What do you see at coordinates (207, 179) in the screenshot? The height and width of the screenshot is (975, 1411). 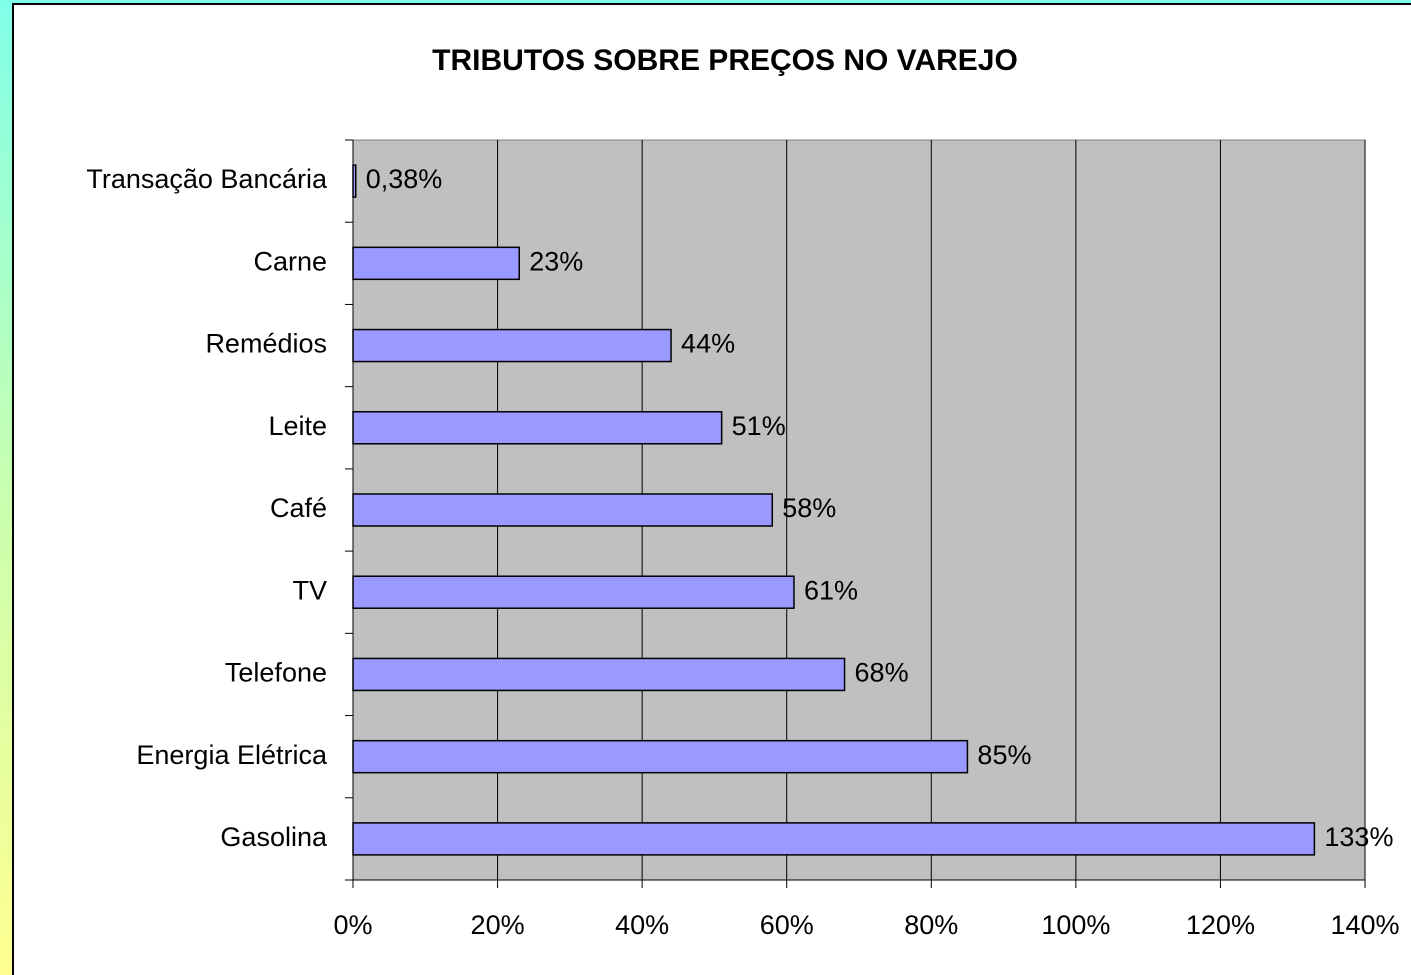 I see `y-tick-label: Transação Bancária` at bounding box center [207, 179].